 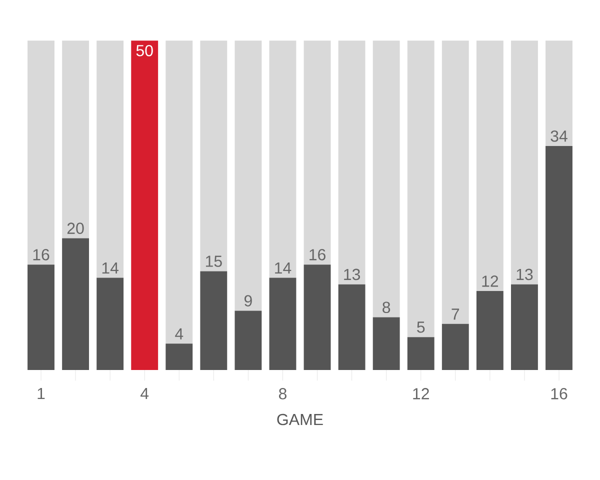 What do you see at coordinates (248, 300) in the screenshot?
I see `data-label: 9` at bounding box center [248, 300].